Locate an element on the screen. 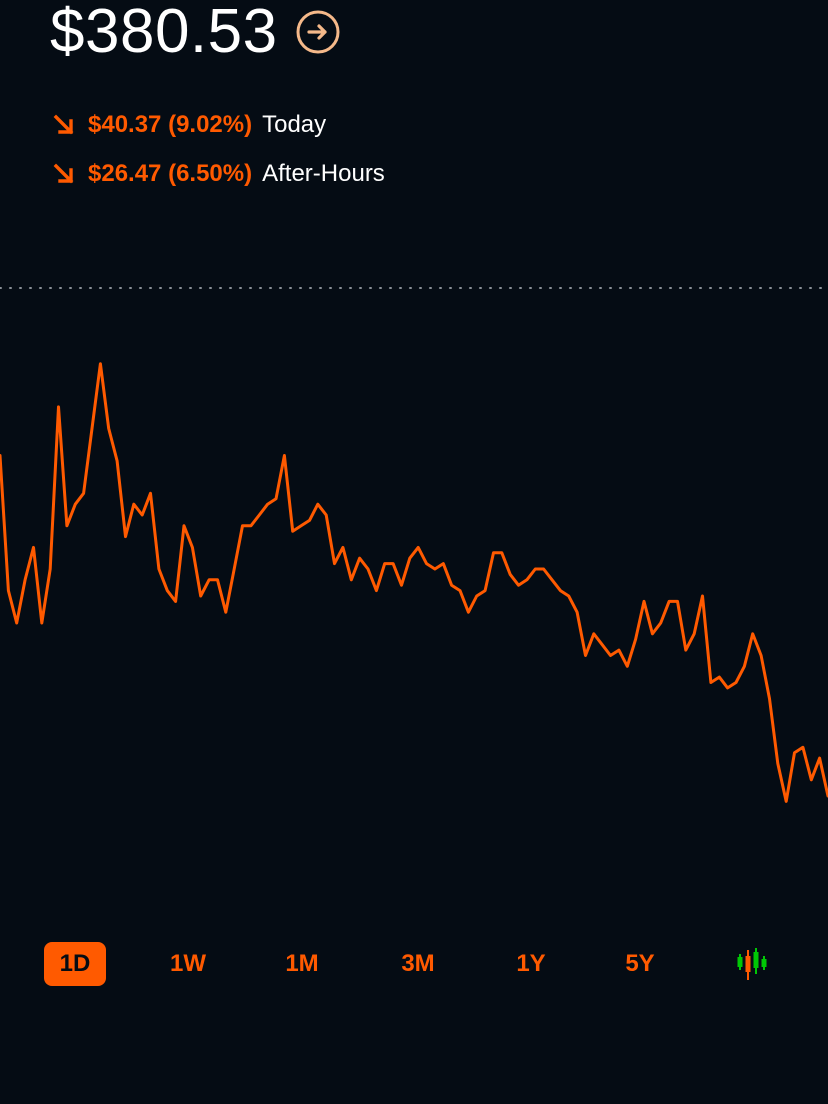 Image resolution: width=828 pixels, height=1104 pixels. after-hours-change-label: After-Hours is located at coordinates (323, 173).